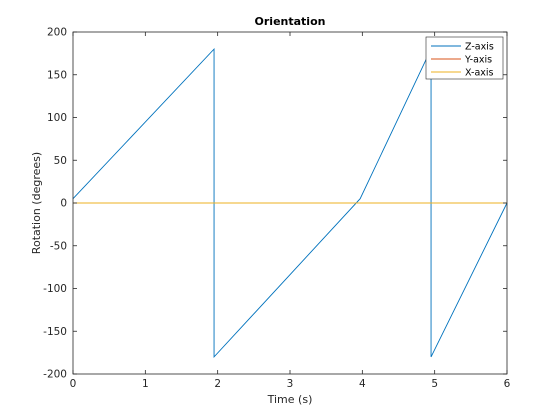 The image size is (560, 420). What do you see at coordinates (60, 161) in the screenshot?
I see `y-tick-label: 50` at bounding box center [60, 161].